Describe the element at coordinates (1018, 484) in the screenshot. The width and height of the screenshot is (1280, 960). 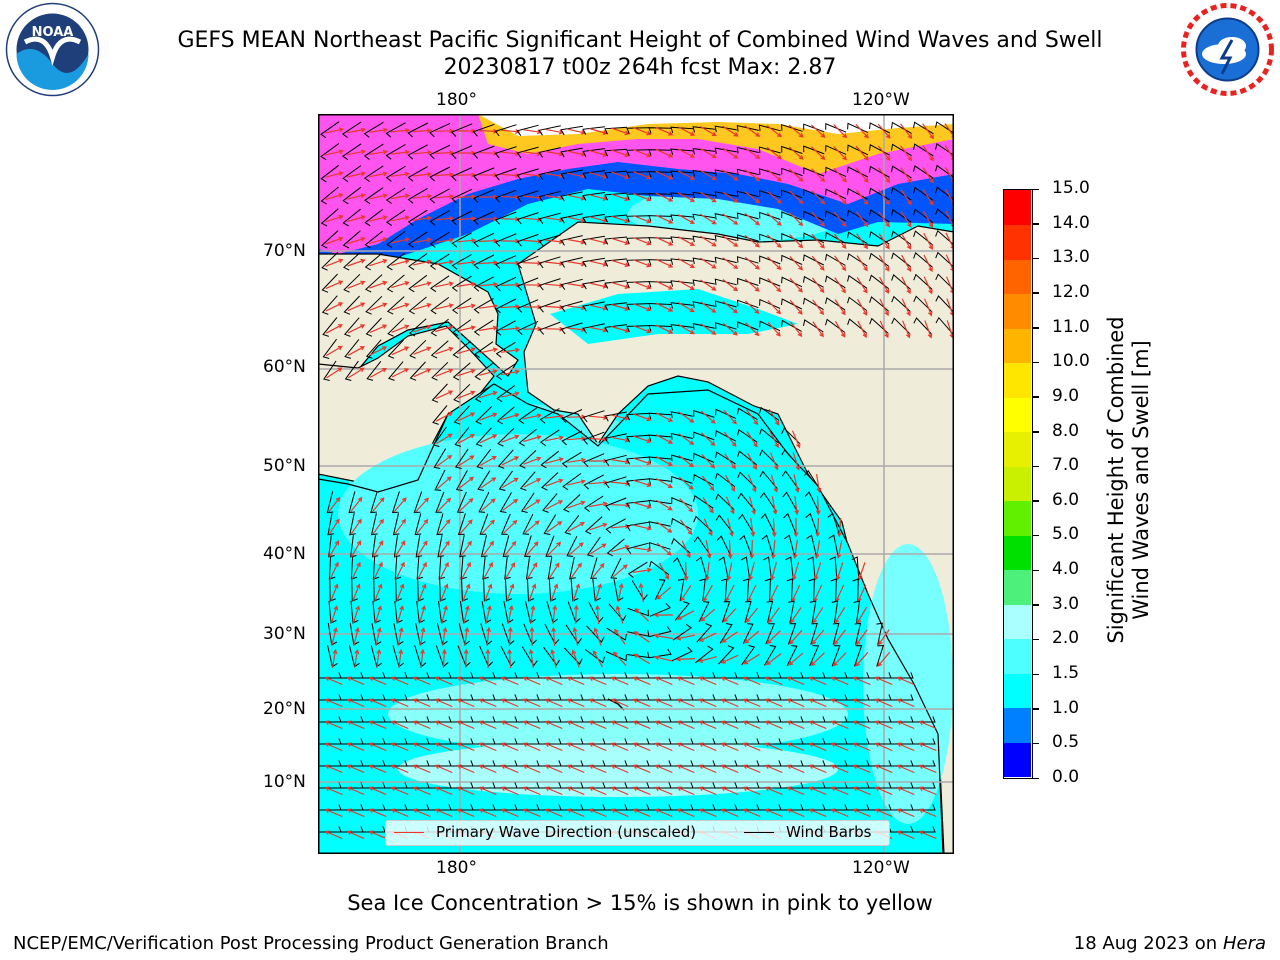
I see `colorbar` at that location.